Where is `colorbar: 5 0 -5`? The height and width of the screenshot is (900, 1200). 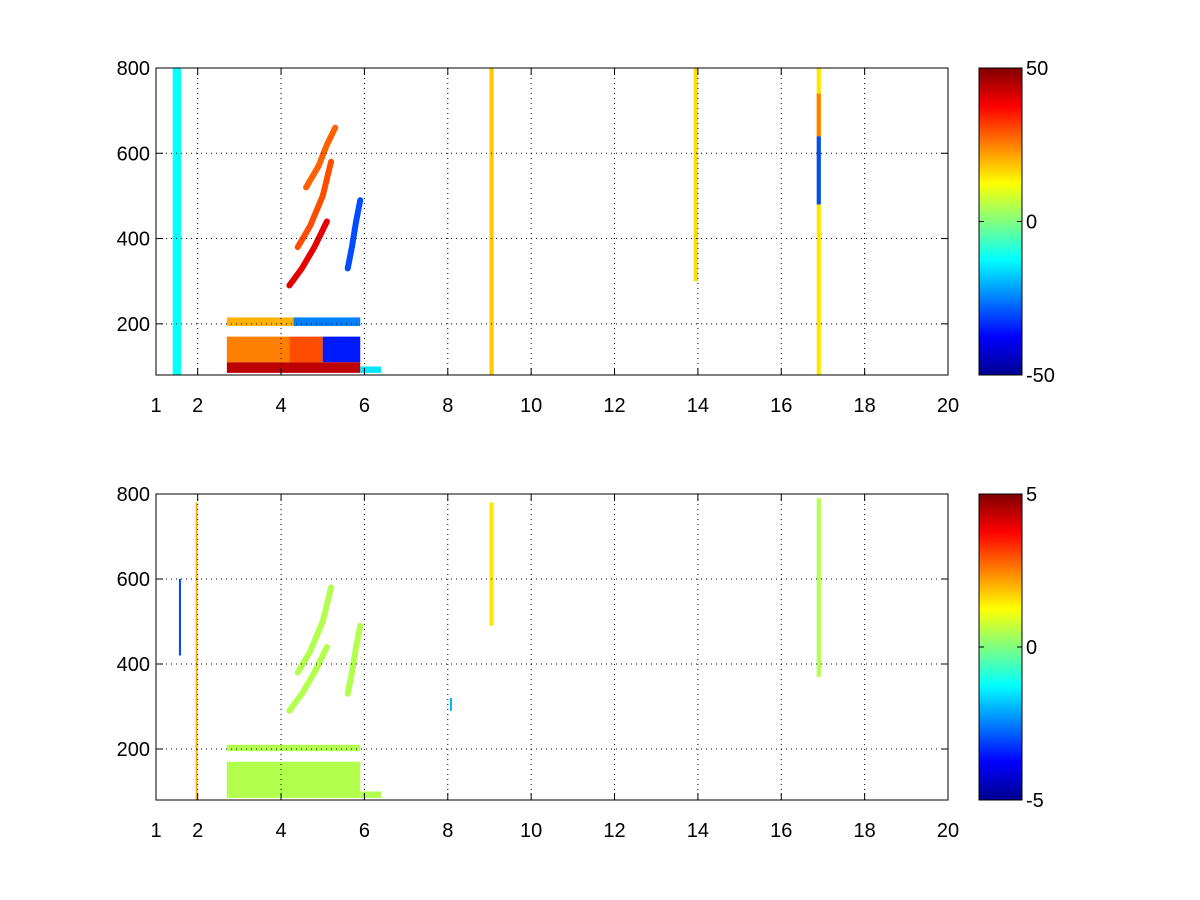 colorbar: 5 0 -5 is located at coordinates (1011, 648).